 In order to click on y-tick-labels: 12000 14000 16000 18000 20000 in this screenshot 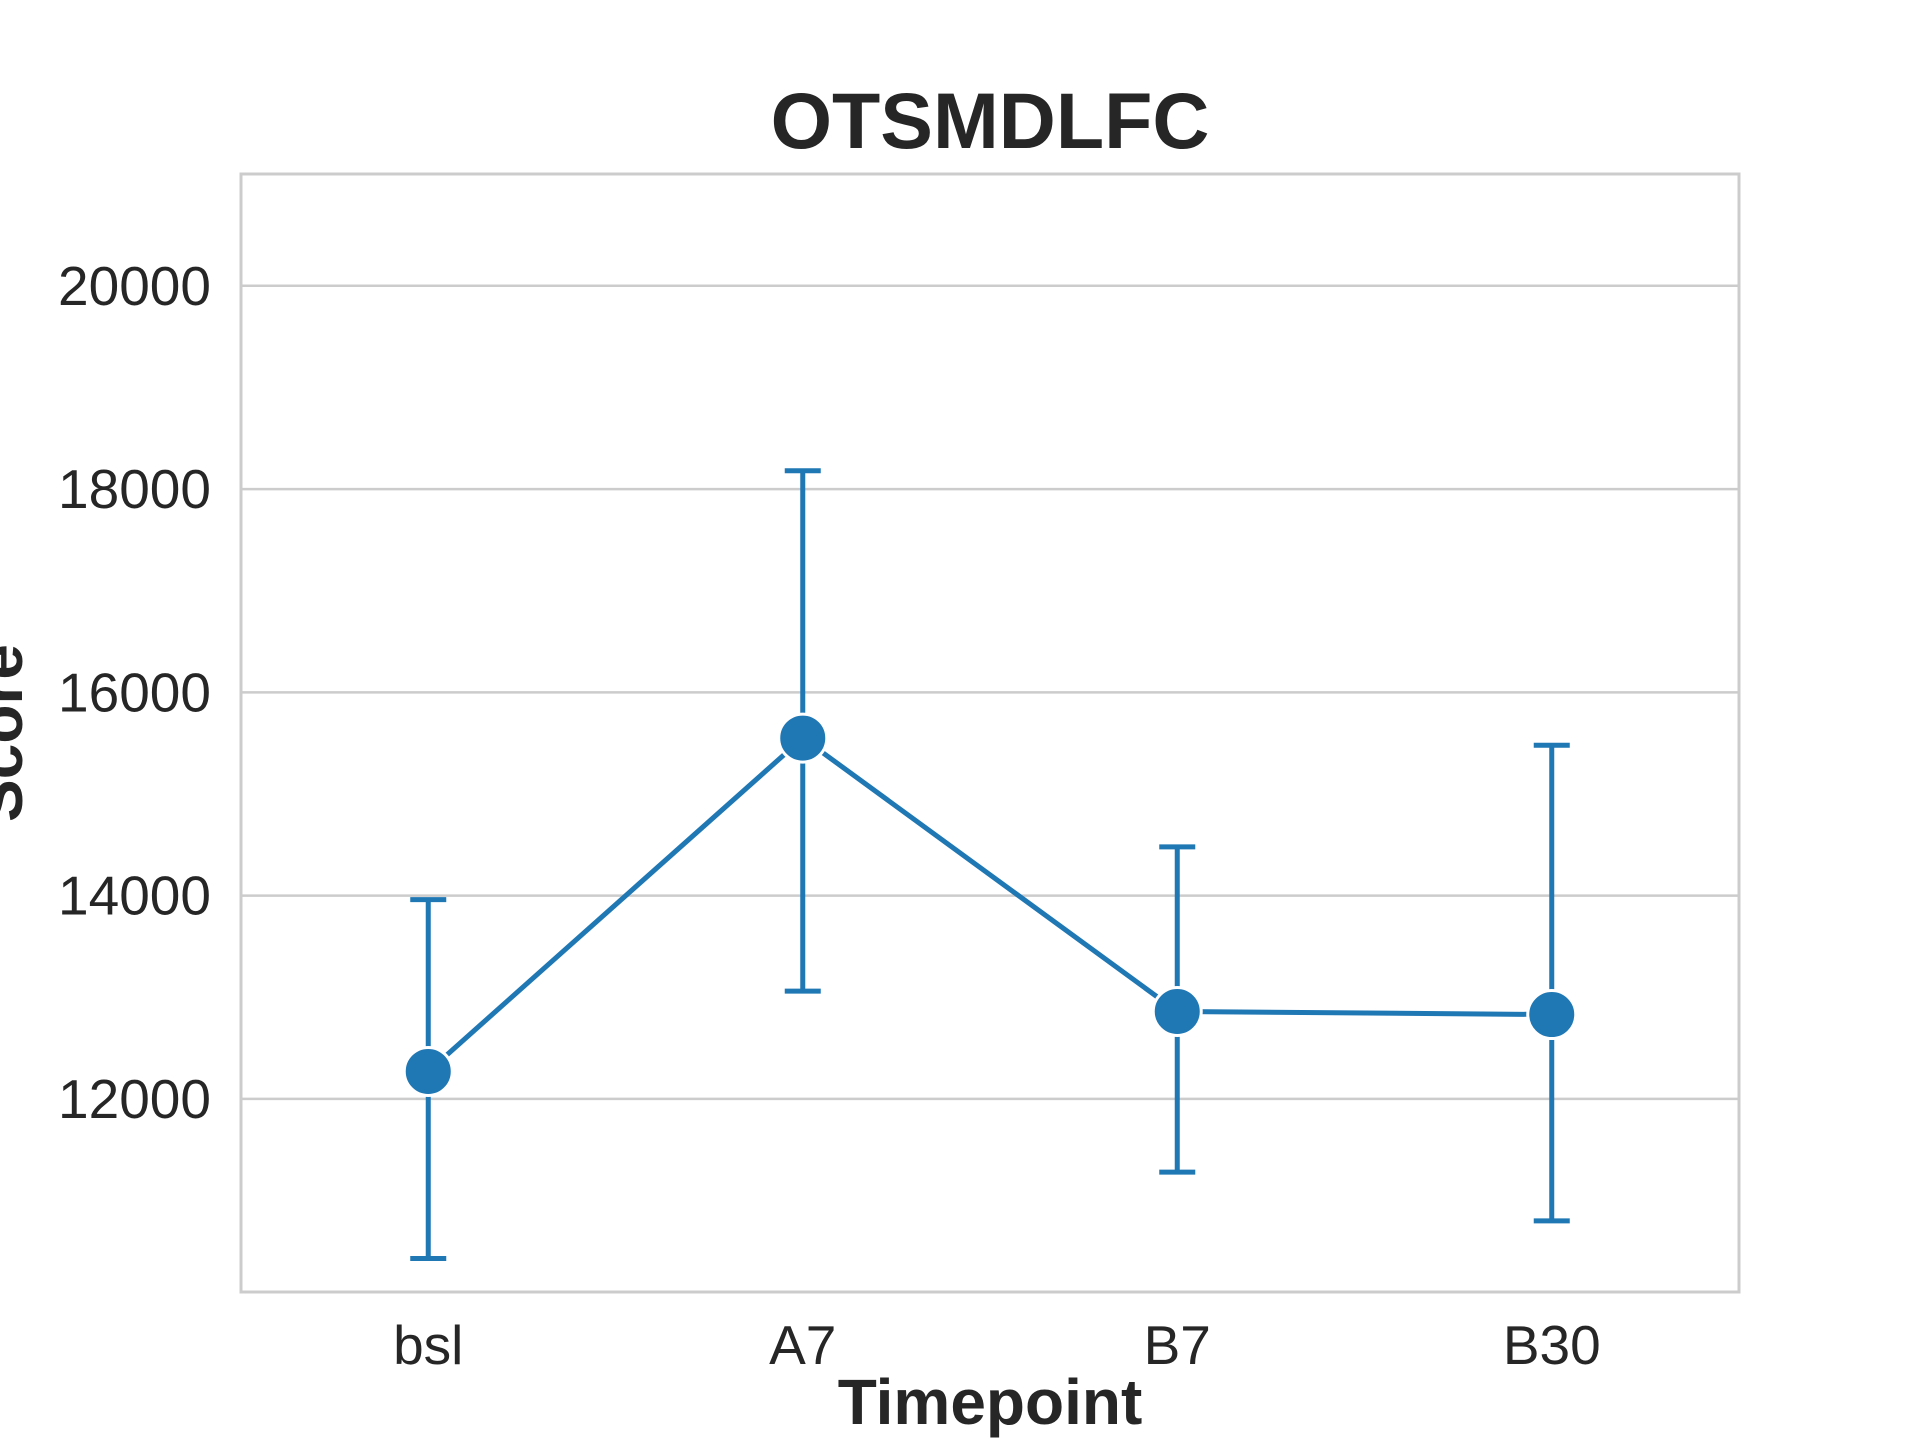, I will do `click(134, 692)`.